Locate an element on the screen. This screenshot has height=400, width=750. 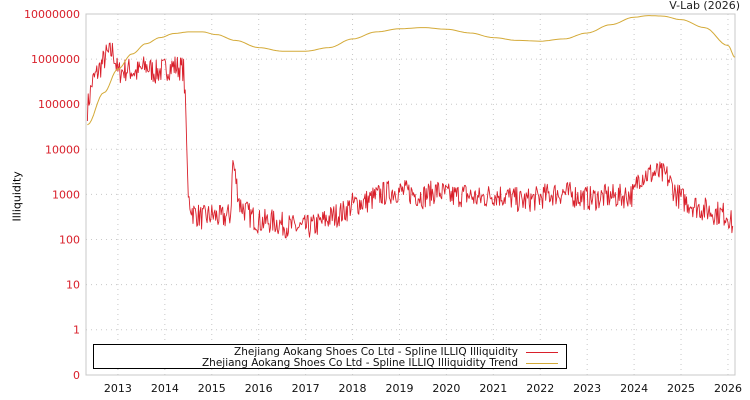
y-tick-label: 10000000 is located at coordinates (52, 14).